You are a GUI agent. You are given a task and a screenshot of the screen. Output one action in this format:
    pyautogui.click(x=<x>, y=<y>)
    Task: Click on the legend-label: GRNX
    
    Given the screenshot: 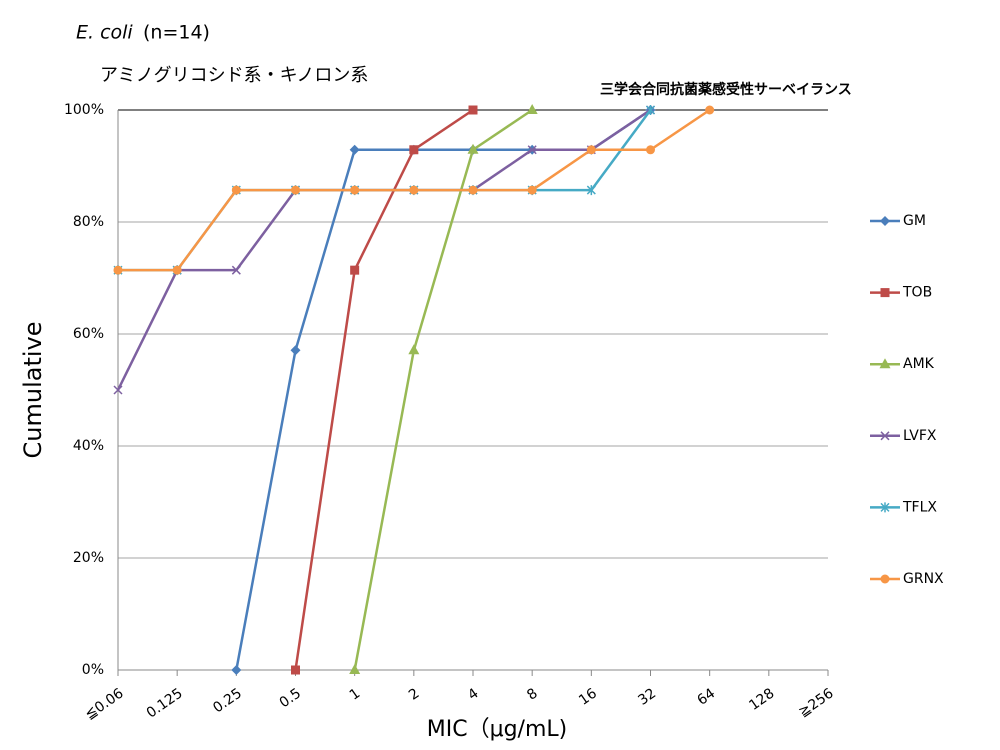 What is the action you would take?
    pyautogui.click(x=923, y=579)
    